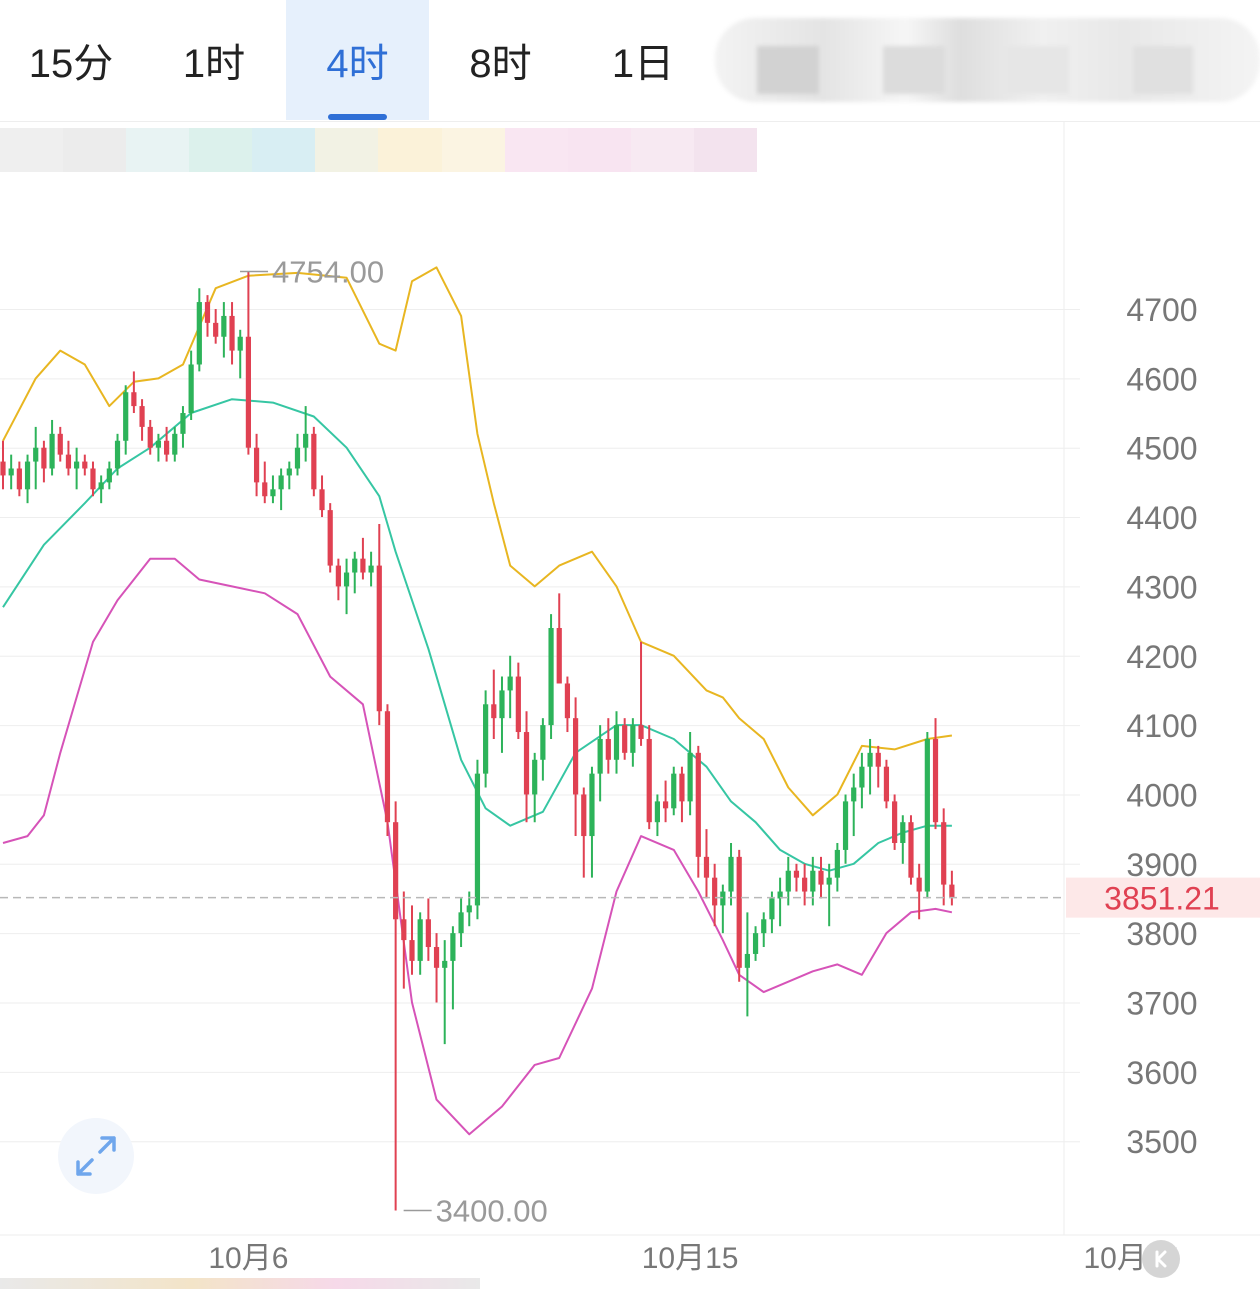 This screenshot has height=1289, width=1260. What do you see at coordinates (357, 60) in the screenshot?
I see `tab-4hour: 4时` at bounding box center [357, 60].